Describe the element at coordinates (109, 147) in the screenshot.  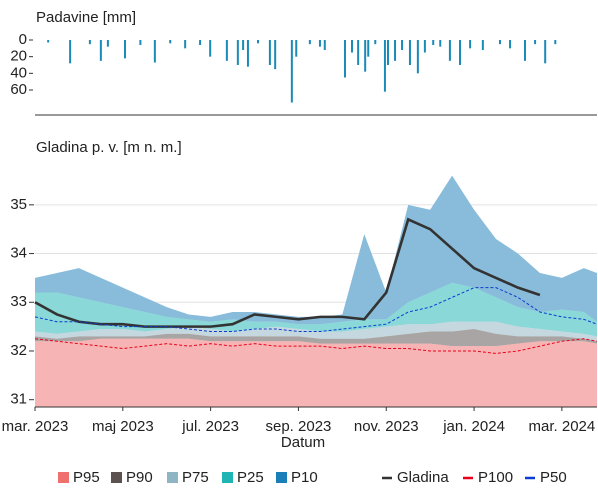
I see `level-title: Gladina p. v. [m n. m.]` at that location.